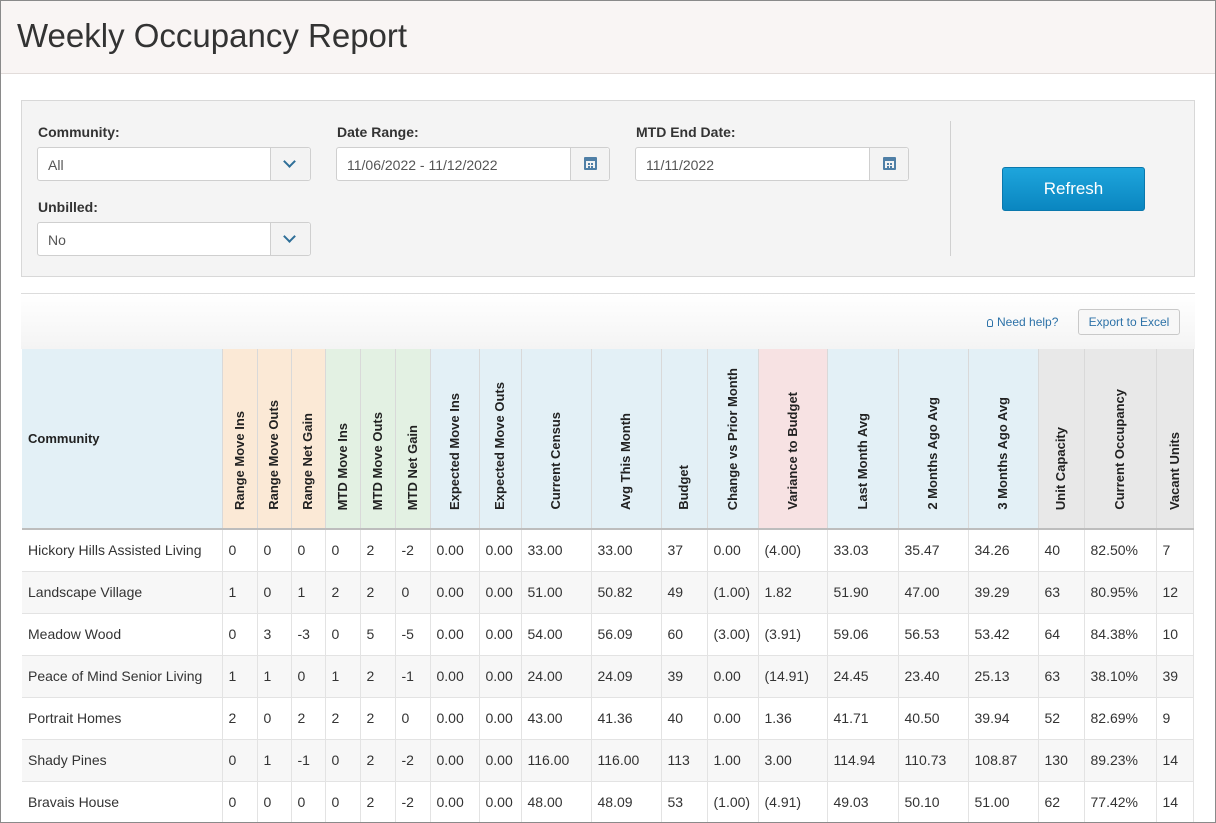  What do you see at coordinates (1120, 760) in the screenshot?
I see `table-cell: 89.23%` at bounding box center [1120, 760].